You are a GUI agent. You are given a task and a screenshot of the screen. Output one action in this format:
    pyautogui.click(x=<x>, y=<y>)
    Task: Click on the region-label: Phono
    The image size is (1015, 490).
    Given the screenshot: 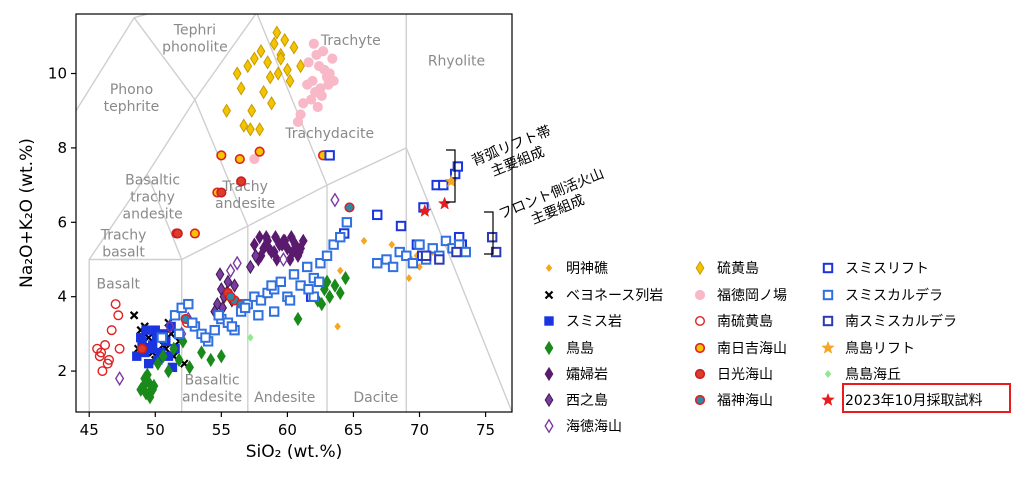 What is the action you would take?
    pyautogui.click(x=131, y=90)
    